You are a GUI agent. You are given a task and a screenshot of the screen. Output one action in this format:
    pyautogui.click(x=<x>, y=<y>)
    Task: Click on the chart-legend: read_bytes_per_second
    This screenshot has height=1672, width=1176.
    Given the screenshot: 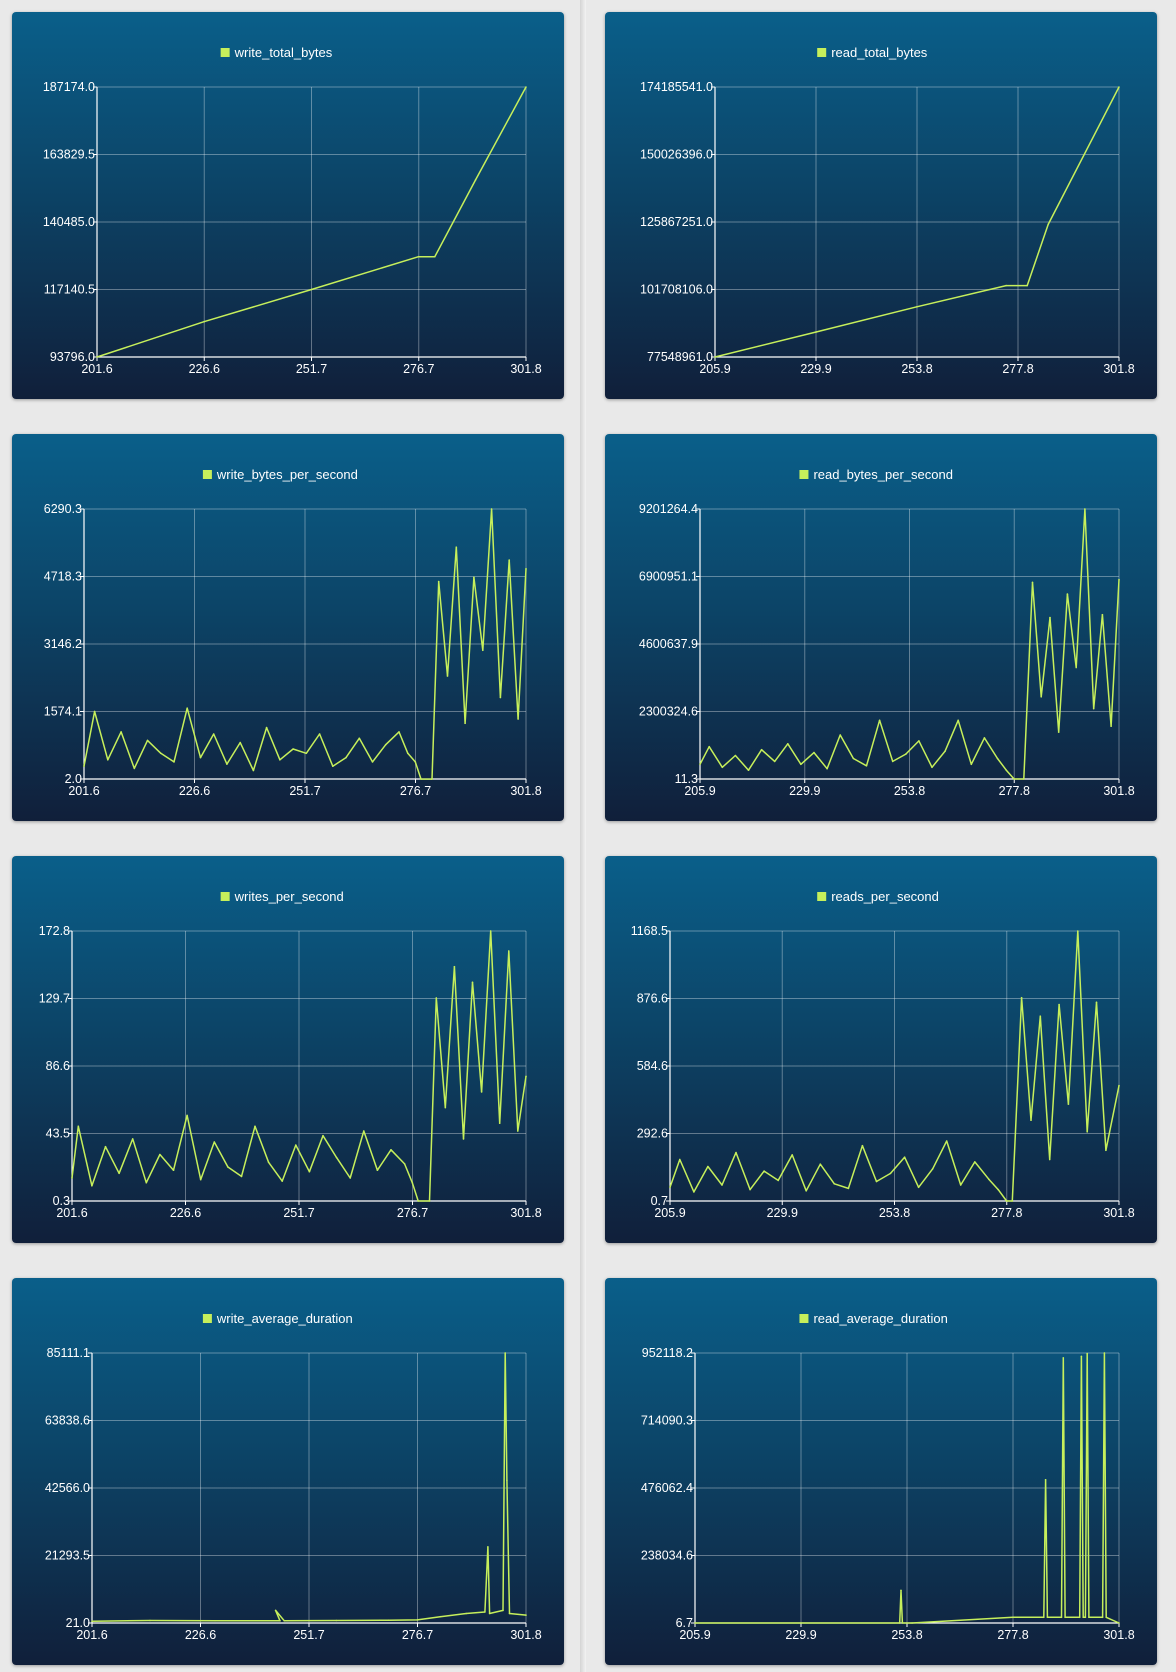 What is the action you would take?
    pyautogui.click(x=876, y=474)
    